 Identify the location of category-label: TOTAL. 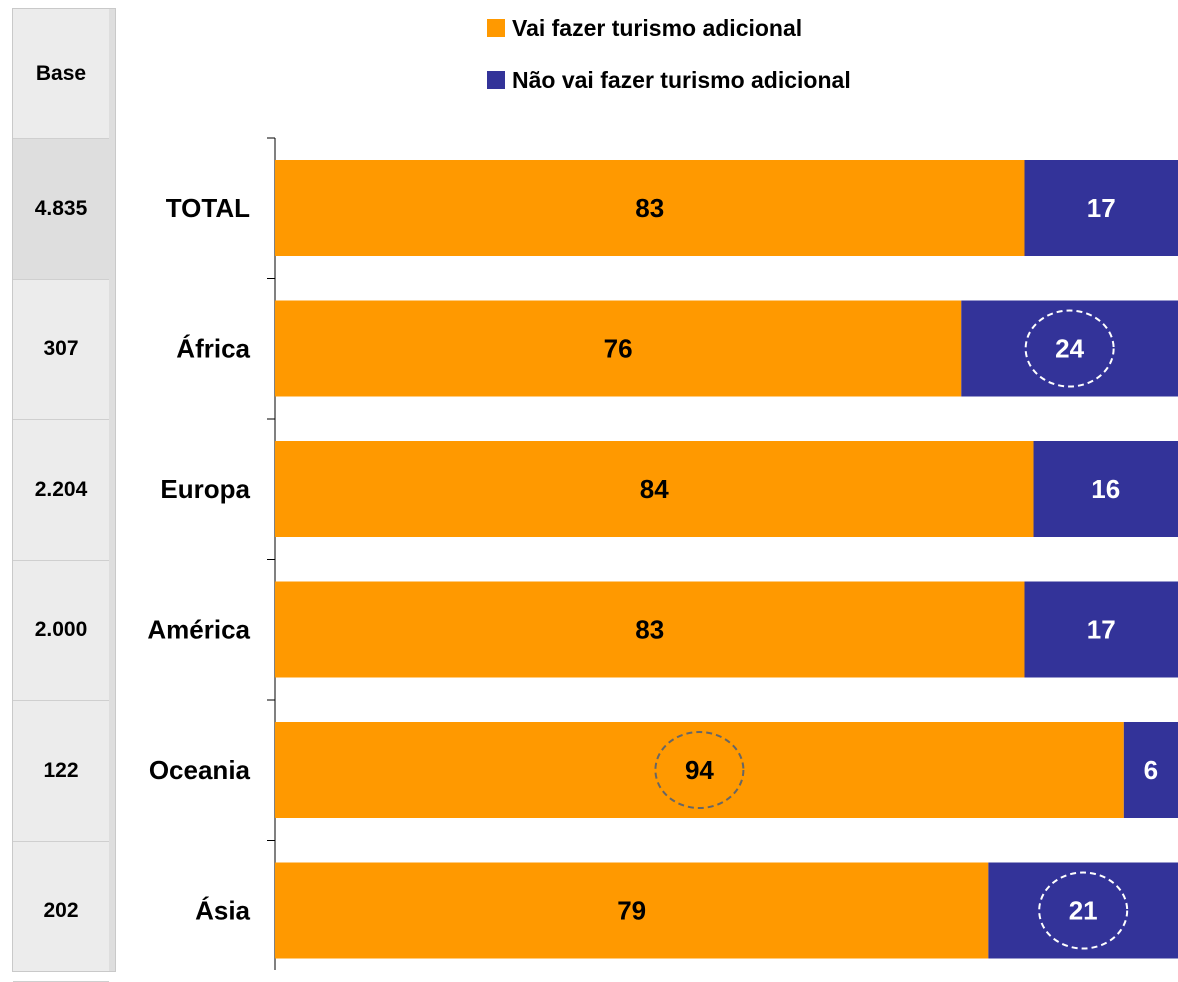
(208, 208).